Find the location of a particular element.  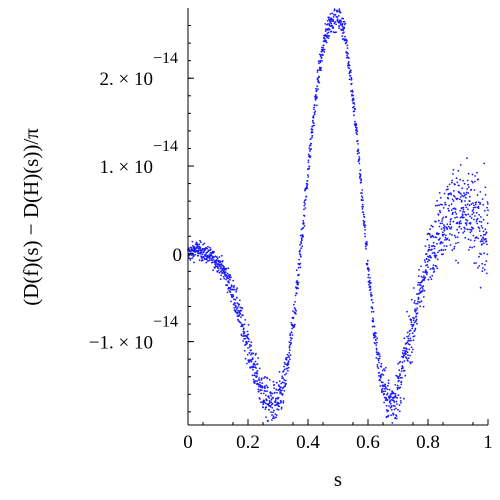

x-tick-label: 0.4 is located at coordinates (308, 442).